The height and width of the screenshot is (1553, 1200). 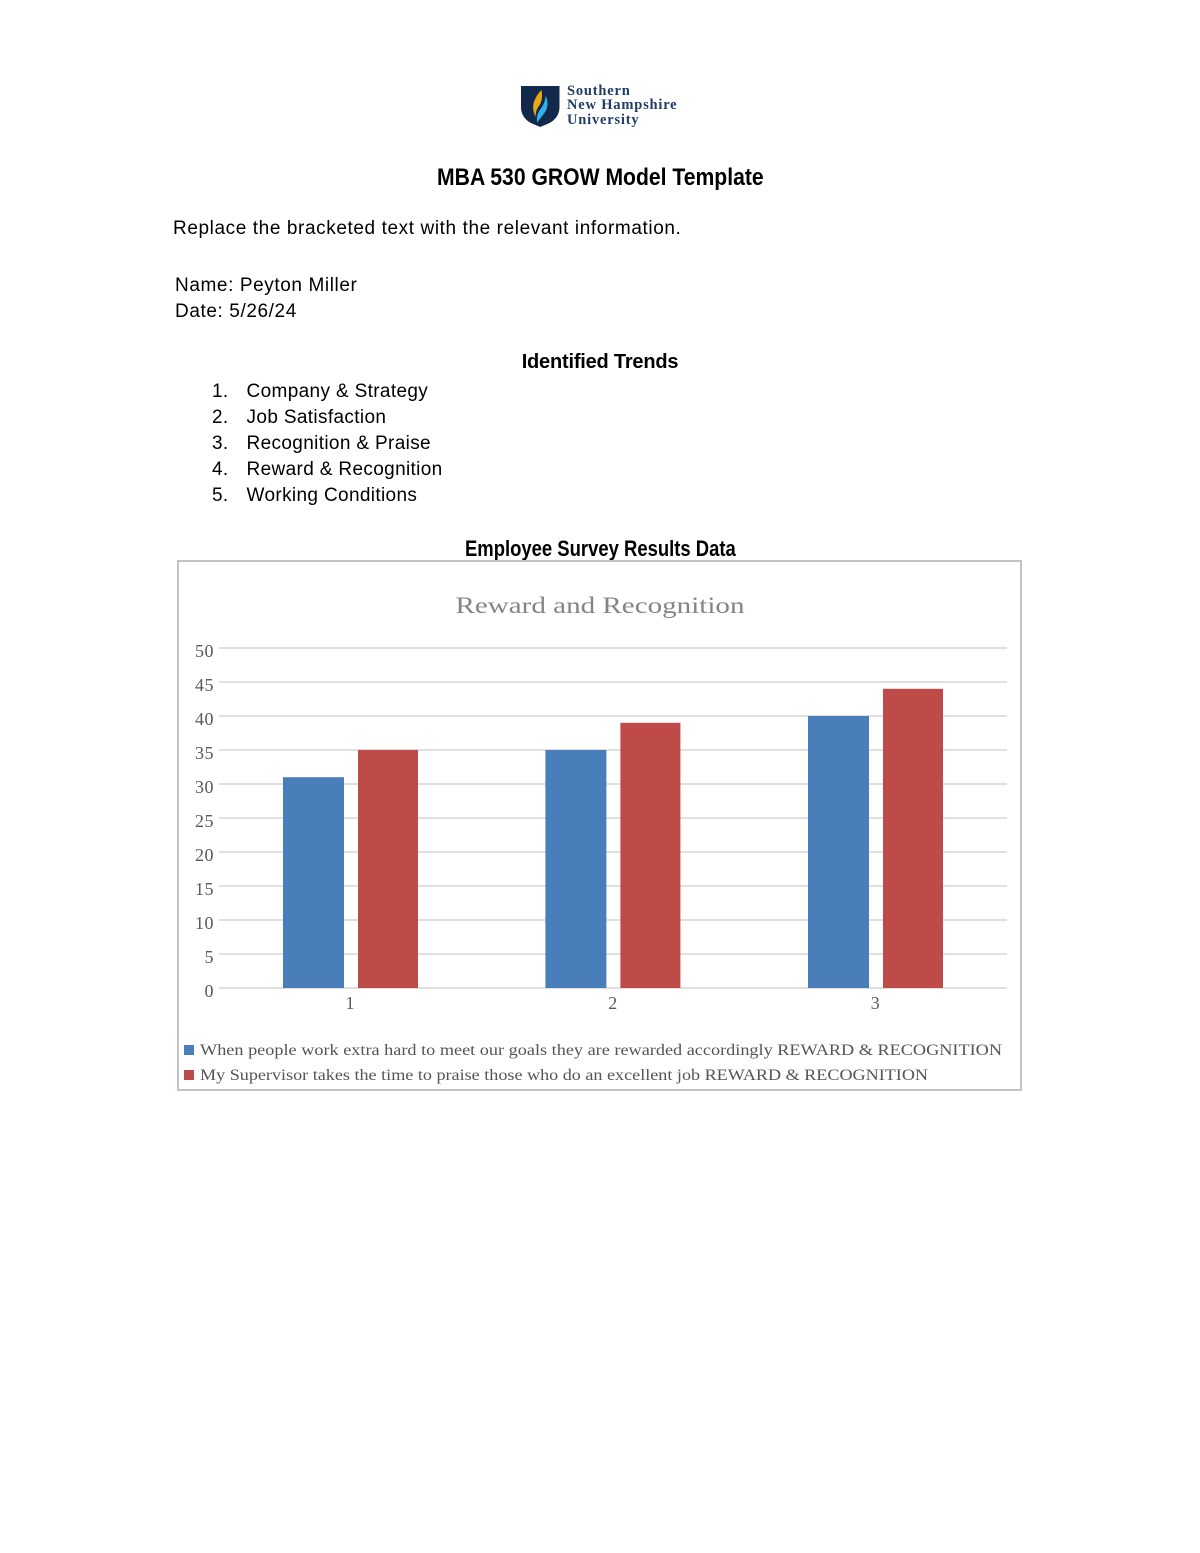 What do you see at coordinates (204, 753) in the screenshot?
I see `svg-text: 35` at bounding box center [204, 753].